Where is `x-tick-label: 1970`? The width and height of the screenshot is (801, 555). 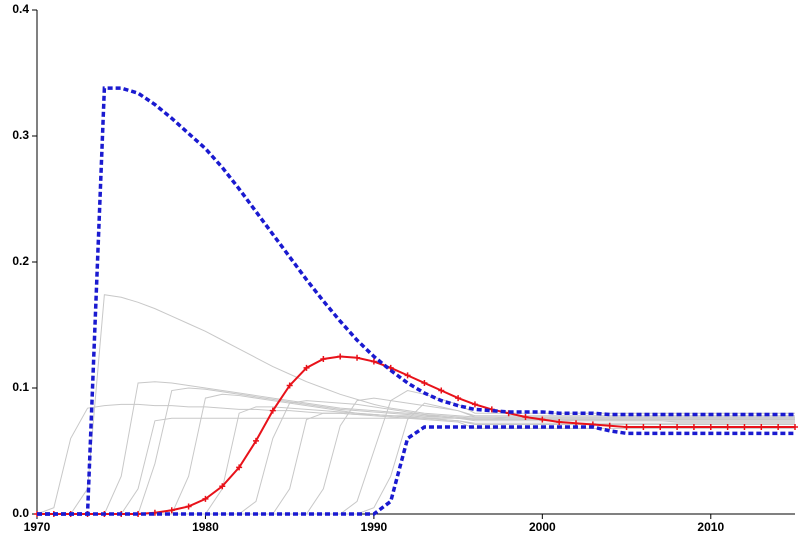
x-tick-label: 1970 is located at coordinates (37, 527).